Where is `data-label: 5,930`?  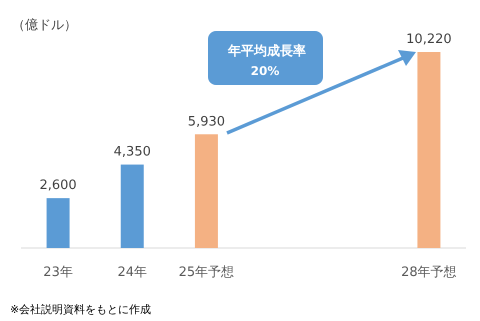
data-label: 5,930 is located at coordinates (207, 122).